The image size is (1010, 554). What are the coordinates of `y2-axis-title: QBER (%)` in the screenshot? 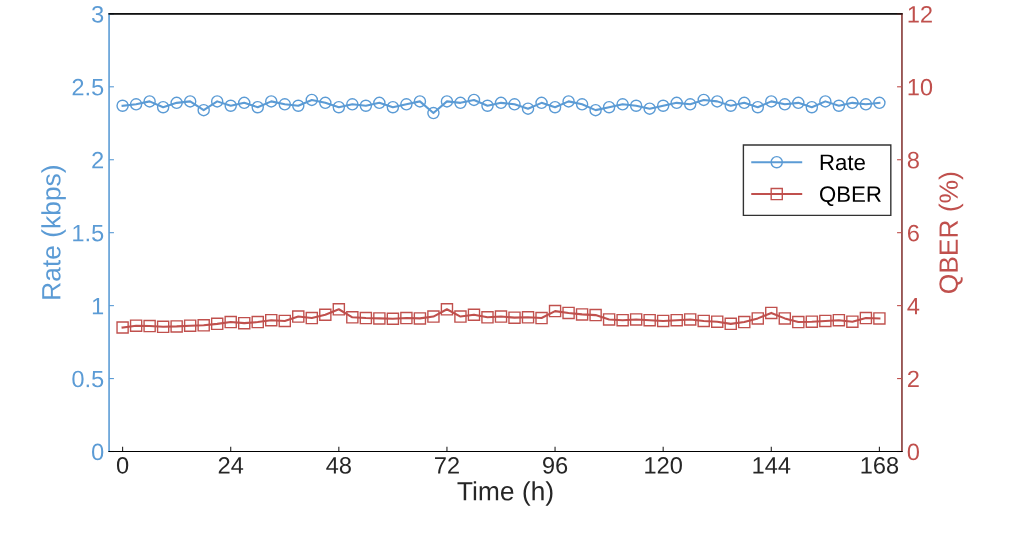 It's located at (951, 233).